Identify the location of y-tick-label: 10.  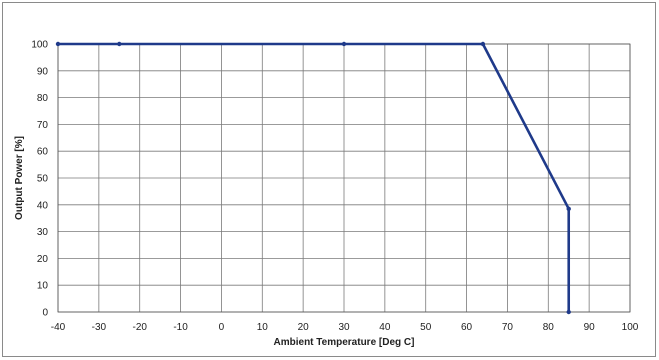
(43, 286).